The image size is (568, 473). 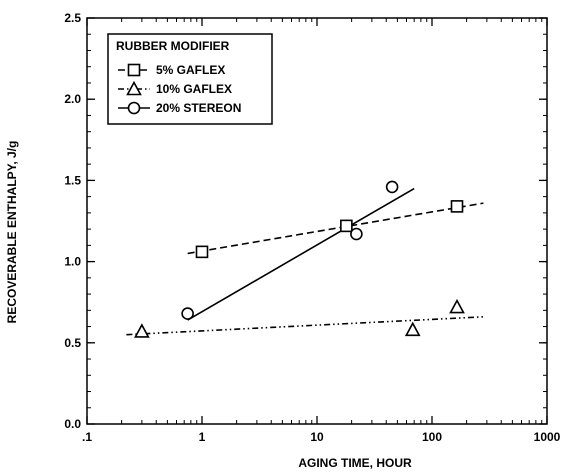 I want to click on x-tick-label: 1000, so click(x=547, y=437).